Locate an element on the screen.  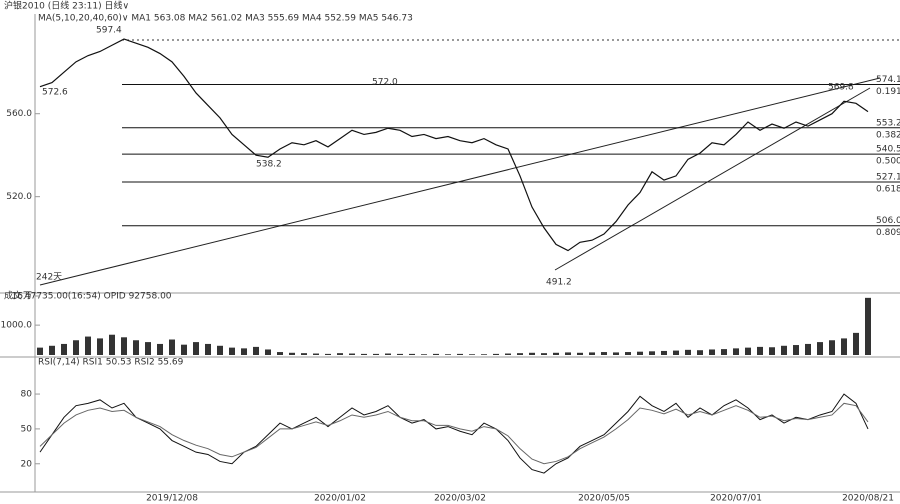
volume-title: 成交 47735.00(16:54) OPID 92758.00 is located at coordinates (88, 296).